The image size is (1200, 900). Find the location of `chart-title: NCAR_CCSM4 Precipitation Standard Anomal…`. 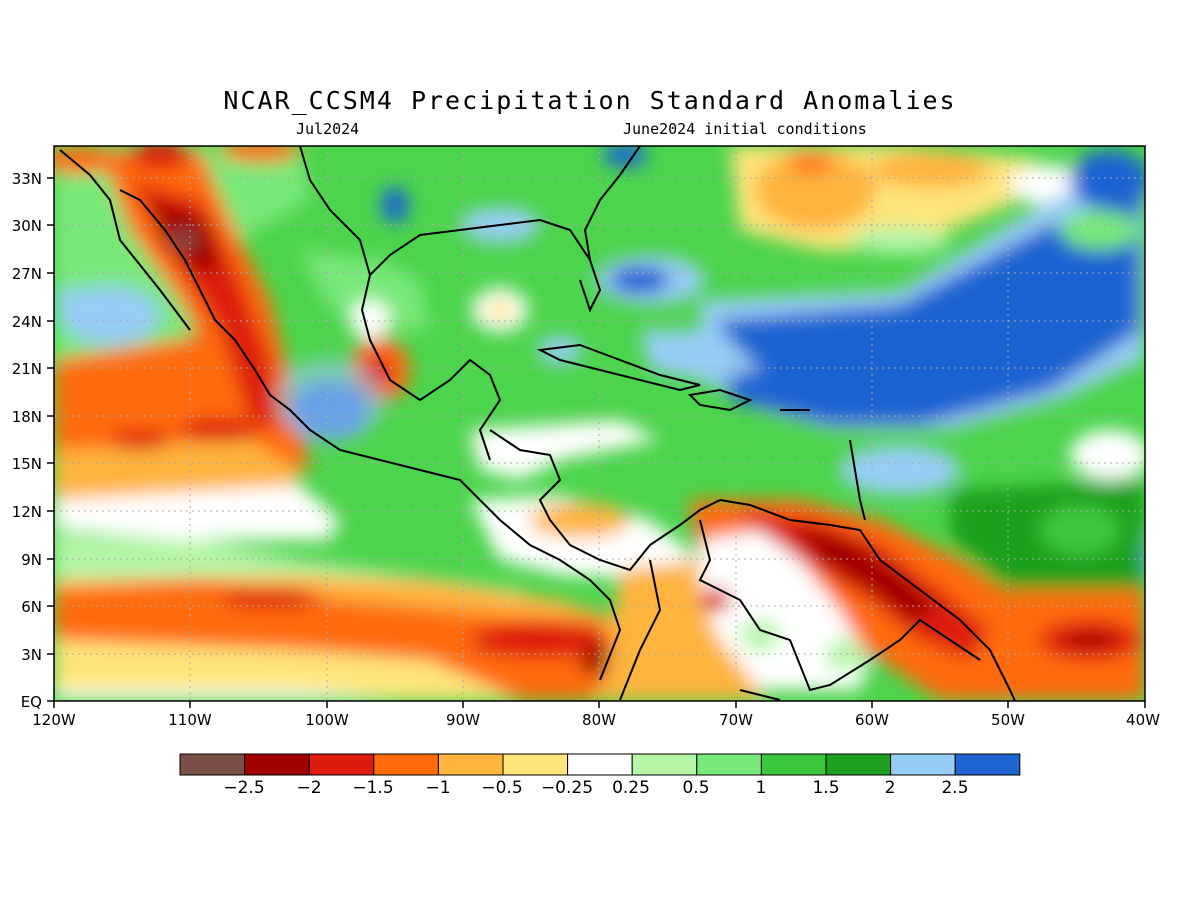

chart-title: NCAR_CCSM4 Precipitation Standard Anomal… is located at coordinates (590, 100).